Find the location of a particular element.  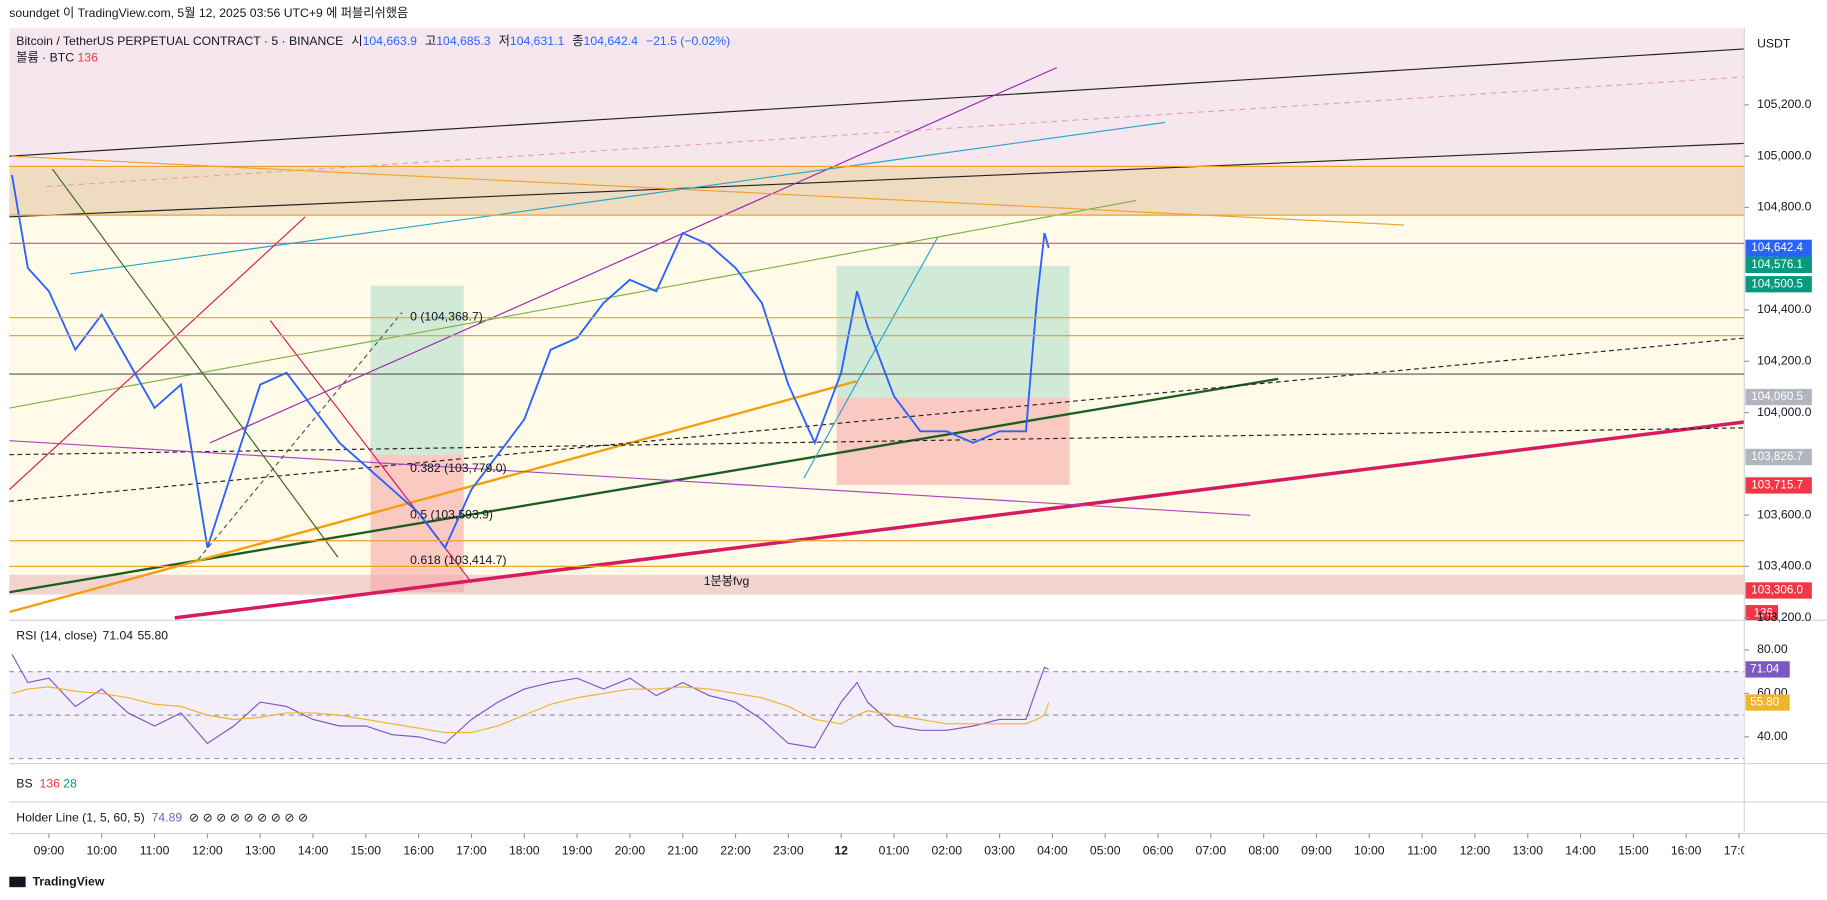

y-tick-label: 105,000.0 is located at coordinates (1784, 155).